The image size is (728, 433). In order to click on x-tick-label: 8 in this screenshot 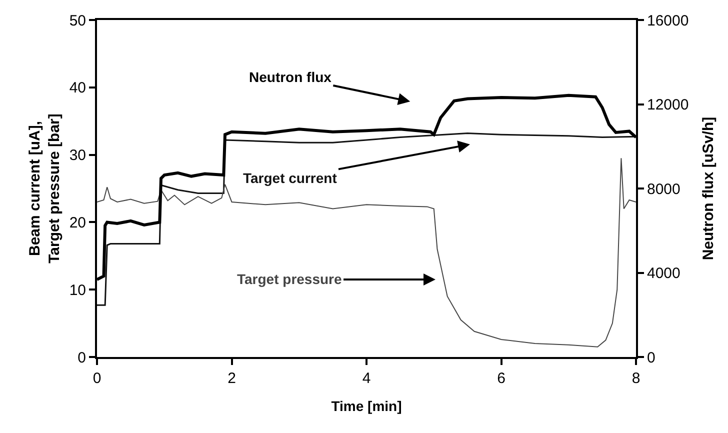, I will do `click(636, 378)`.